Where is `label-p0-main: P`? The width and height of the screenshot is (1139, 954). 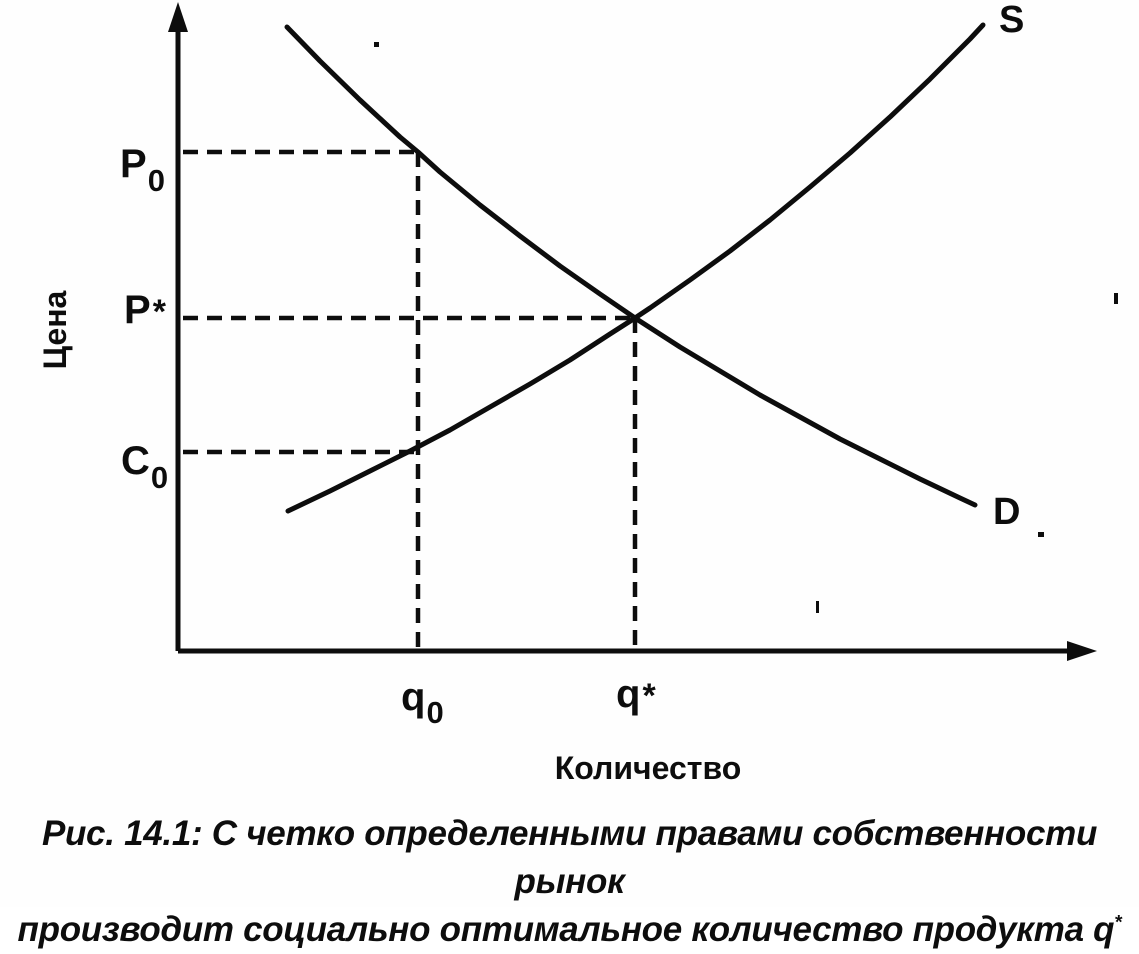
label-p0-main: P is located at coordinates (133, 164).